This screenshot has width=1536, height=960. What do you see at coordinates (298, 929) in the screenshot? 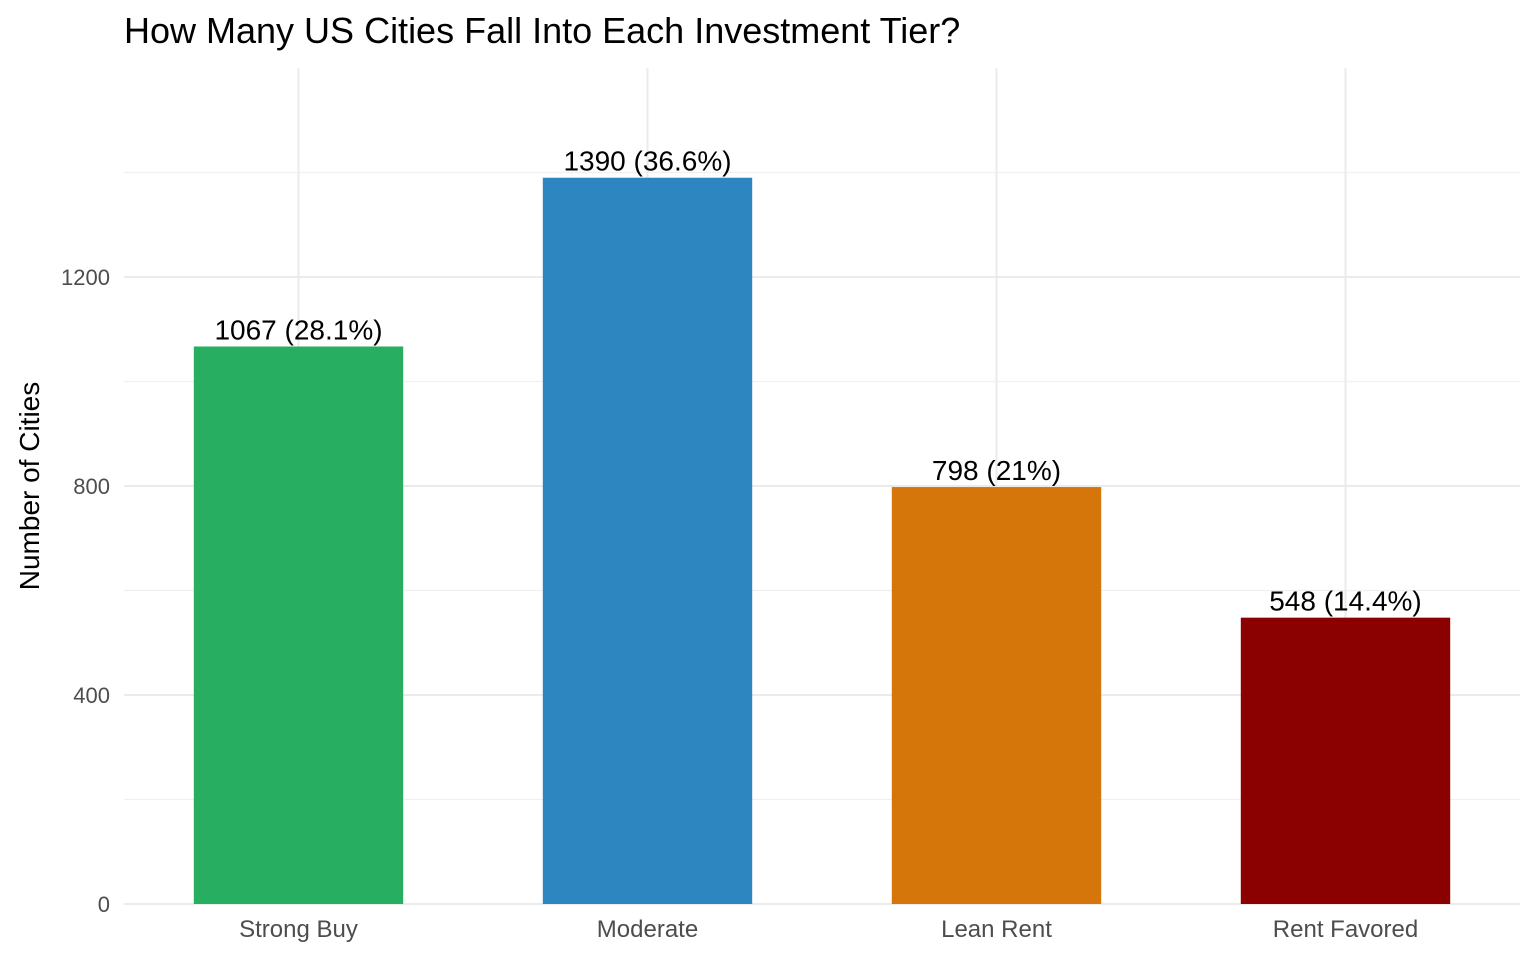
I see `x-tick-label: Strong Buy` at bounding box center [298, 929].